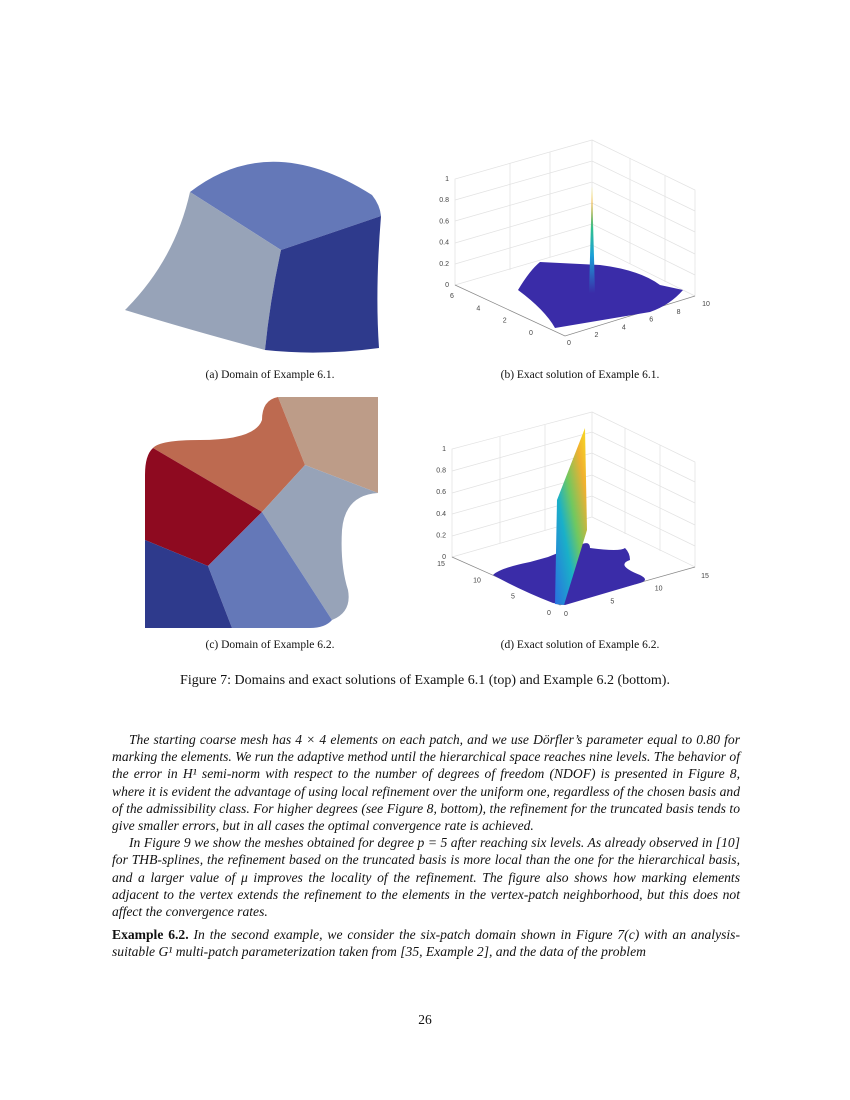 The width and height of the screenshot is (850, 1100). What do you see at coordinates (679, 312) in the screenshot?
I see `x-tick-label: 8` at bounding box center [679, 312].